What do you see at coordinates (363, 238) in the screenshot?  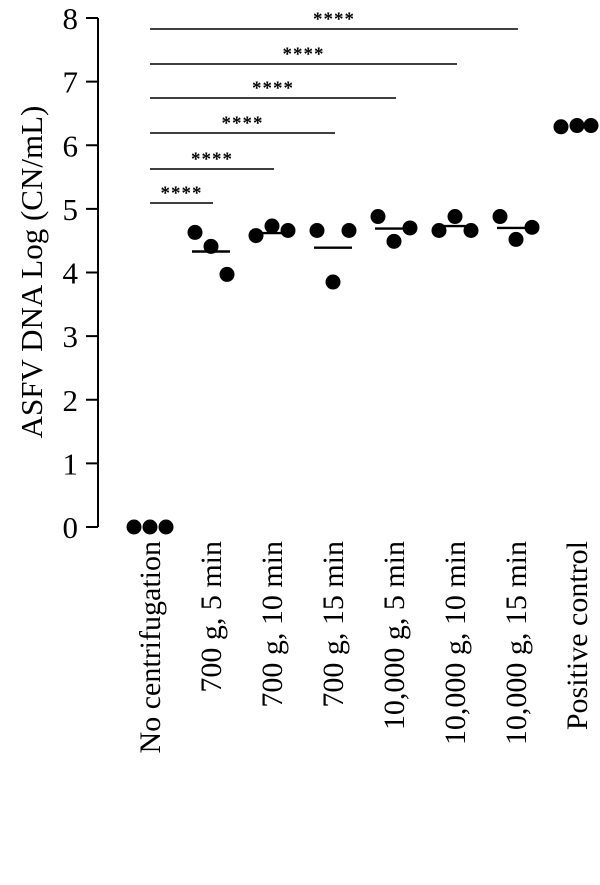 I see `mean-lines` at bounding box center [363, 238].